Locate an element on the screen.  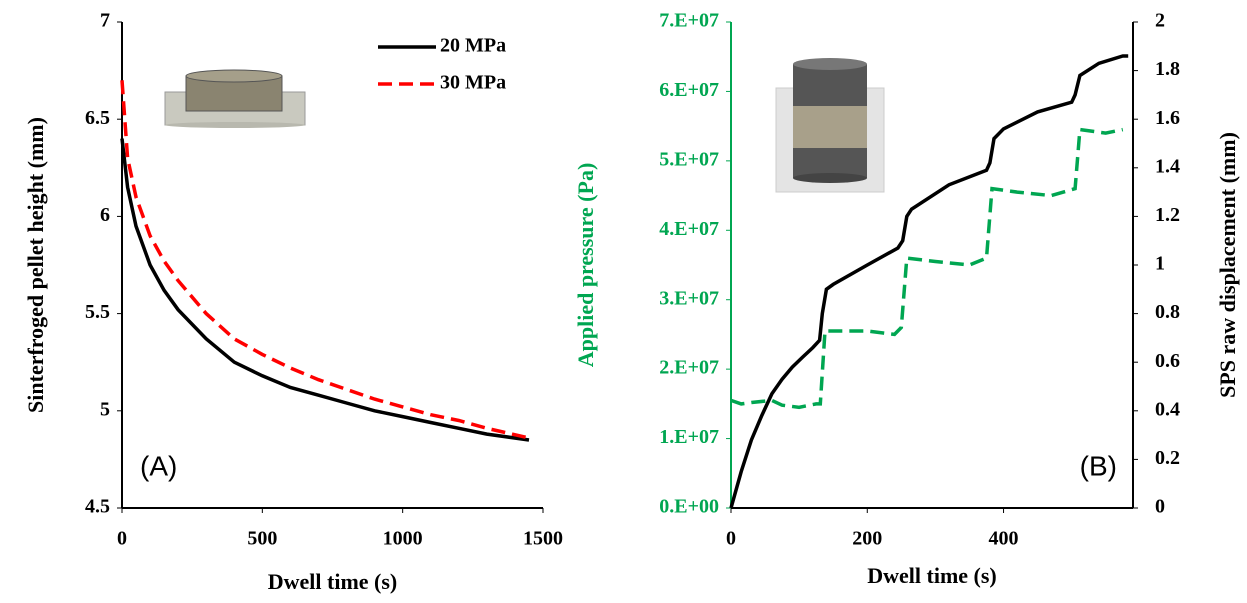
y-tick-label: 6 is located at coordinates (105, 215).